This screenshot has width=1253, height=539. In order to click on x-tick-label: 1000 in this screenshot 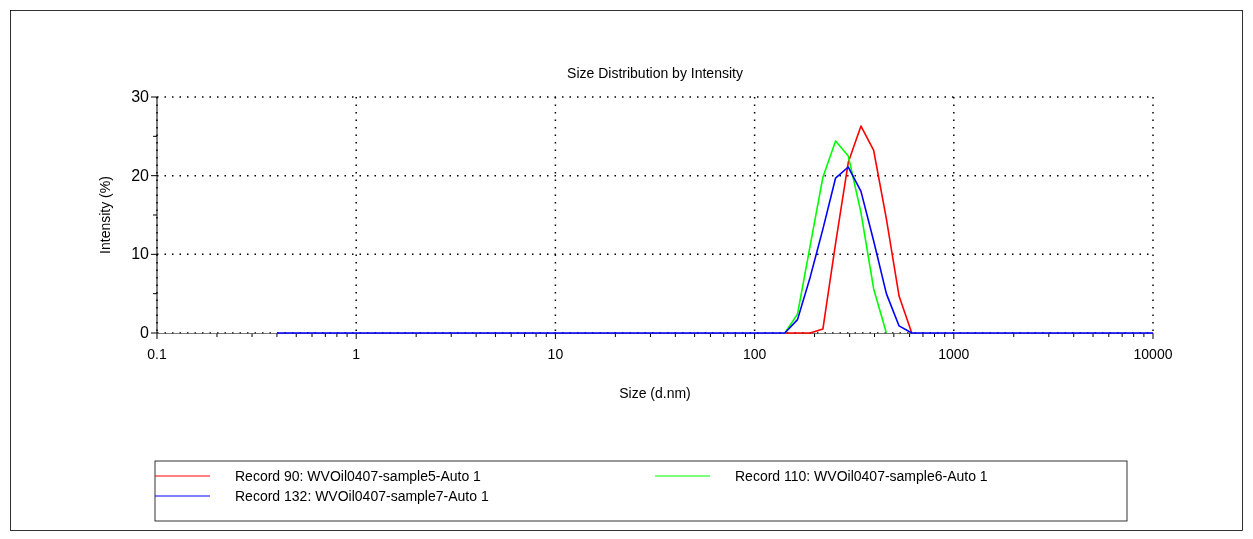, I will do `click(954, 354)`.